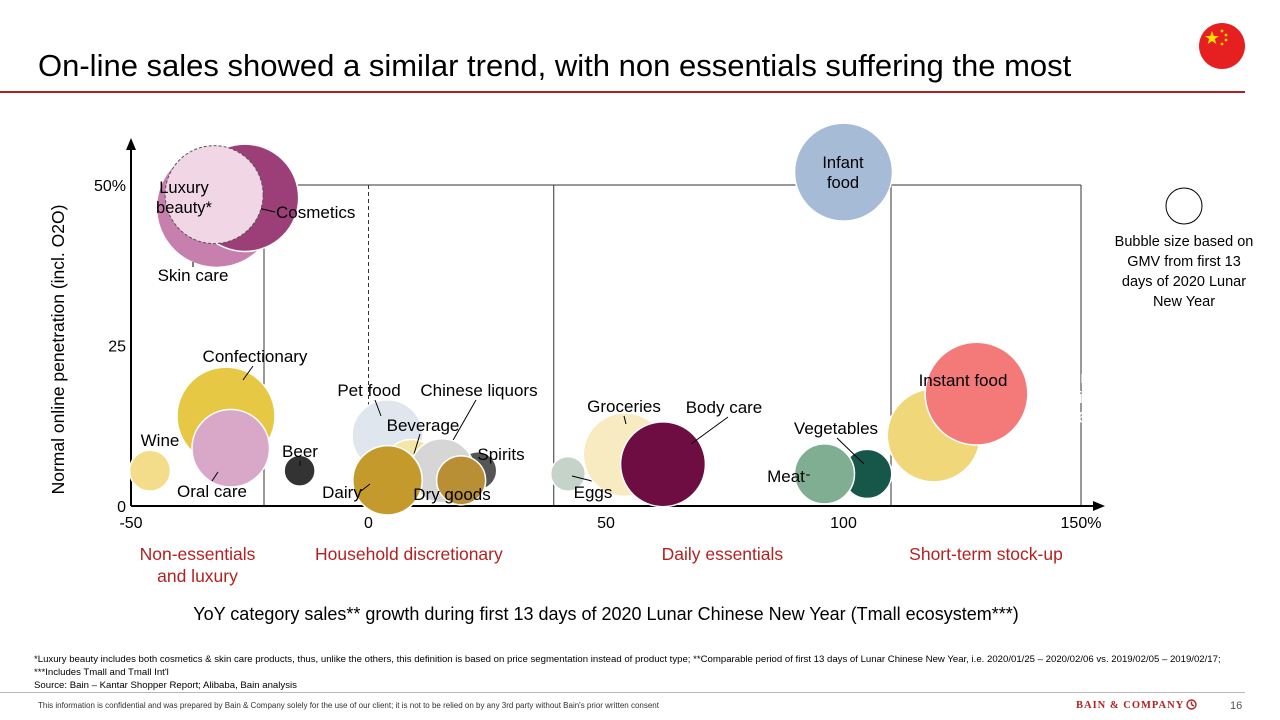  I want to click on bubble-label-eggs: Eggs, so click(593, 492).